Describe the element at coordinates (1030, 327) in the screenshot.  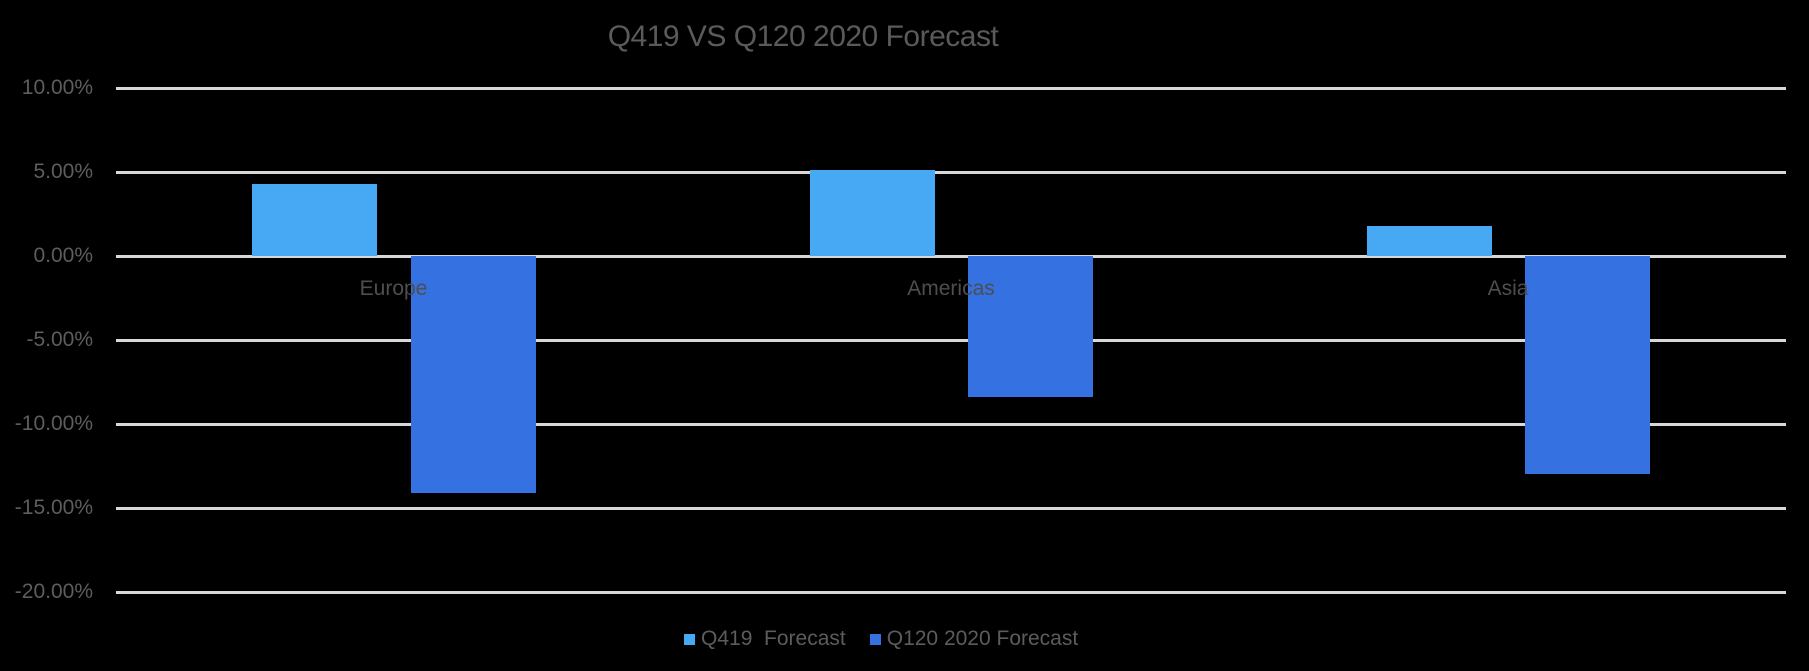
I see `bar-americas-q120-2020-forecast` at that location.